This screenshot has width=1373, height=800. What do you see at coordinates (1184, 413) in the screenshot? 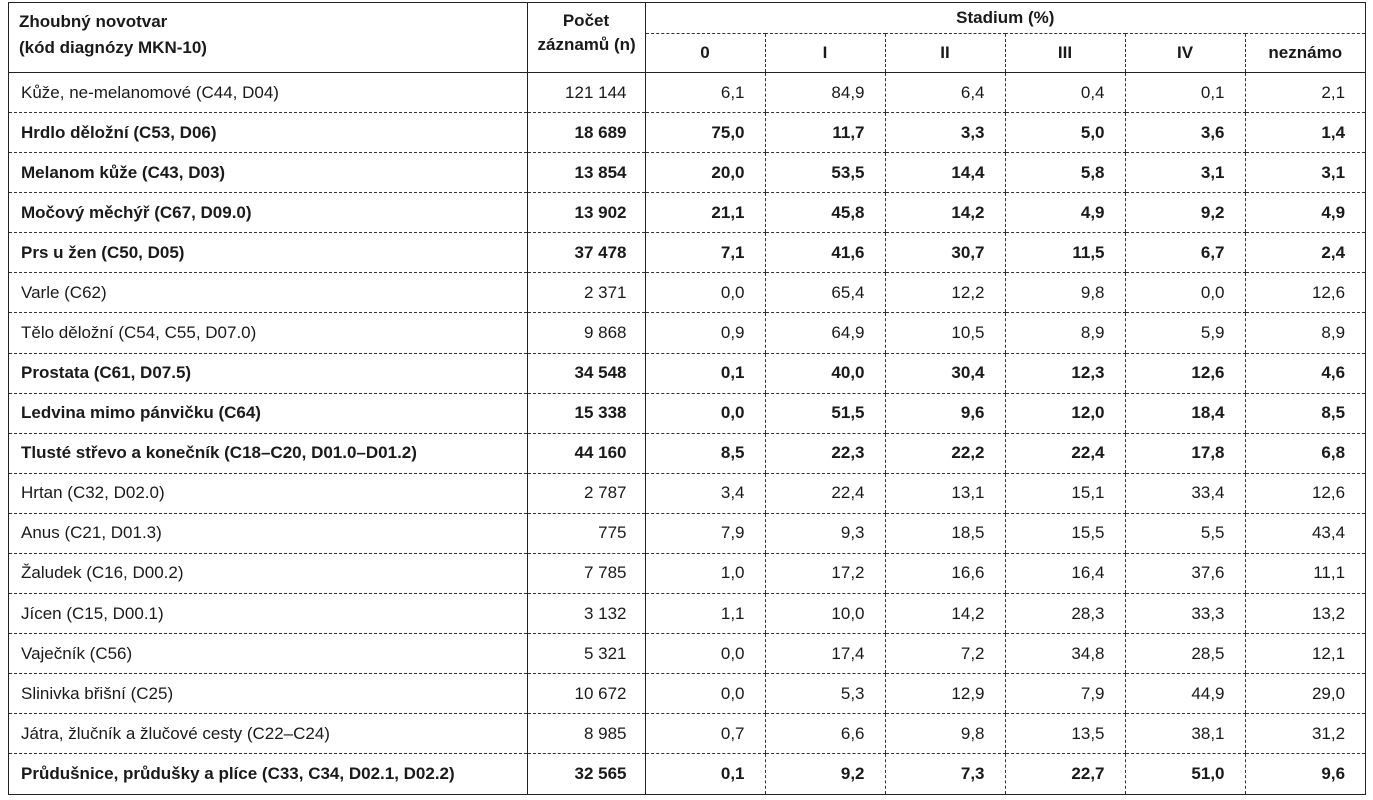
I see `stage-value-cell: 18,4` at bounding box center [1184, 413].